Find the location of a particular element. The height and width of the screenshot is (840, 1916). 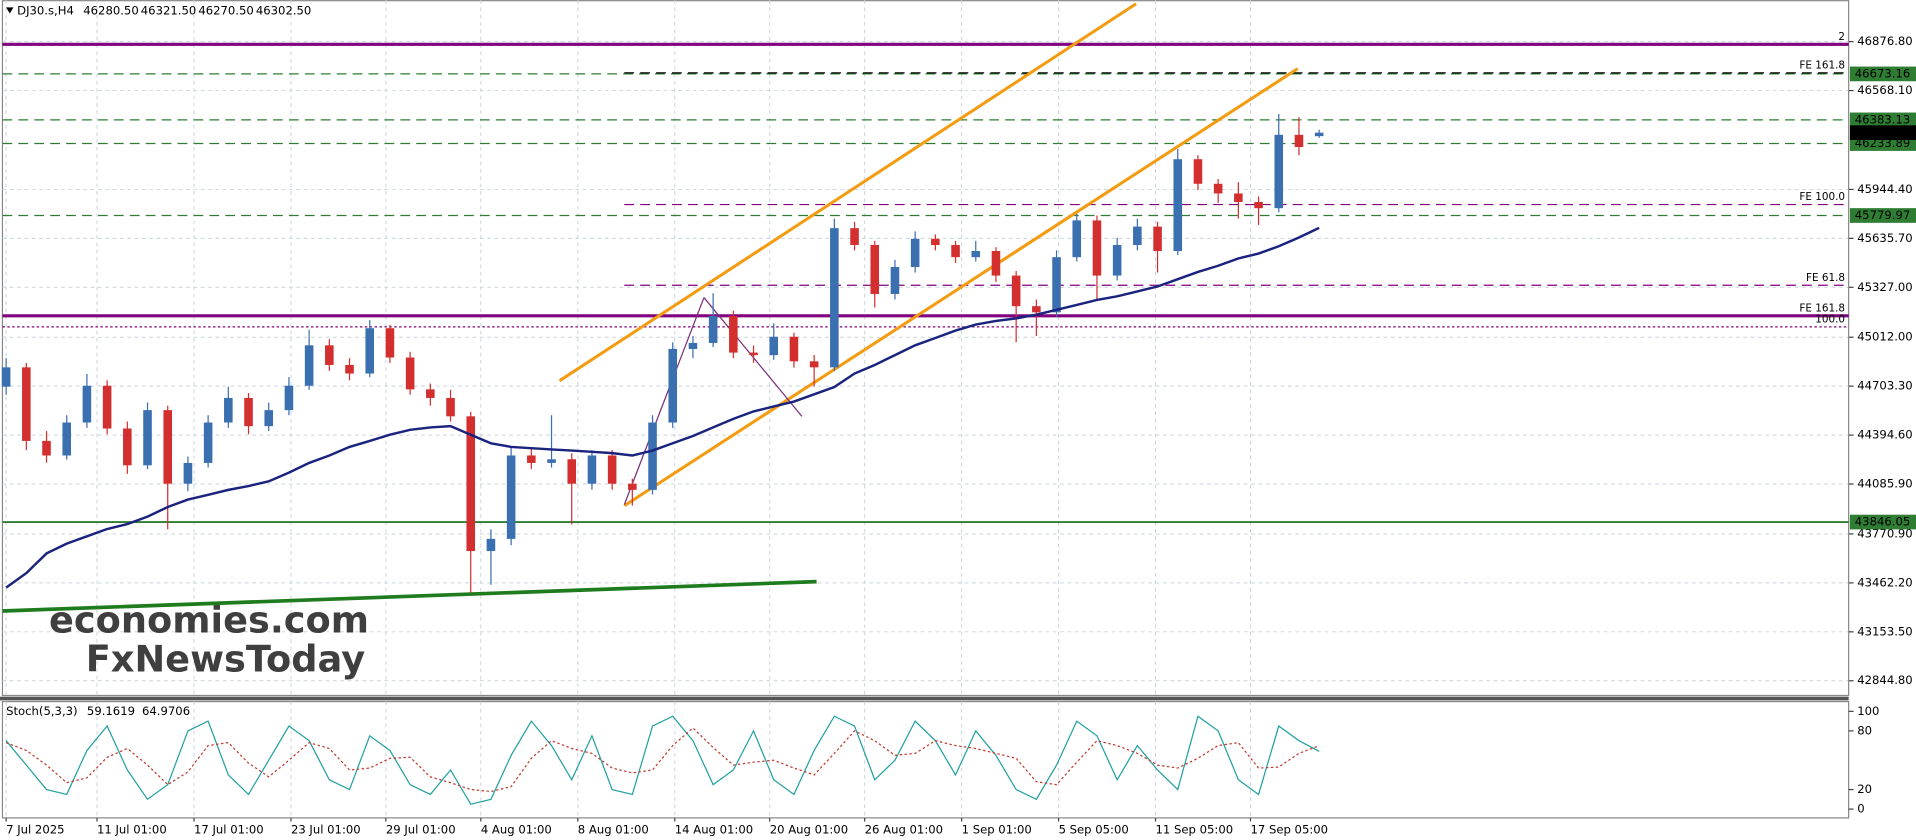

high-price: 46321.50 is located at coordinates (168, 11).